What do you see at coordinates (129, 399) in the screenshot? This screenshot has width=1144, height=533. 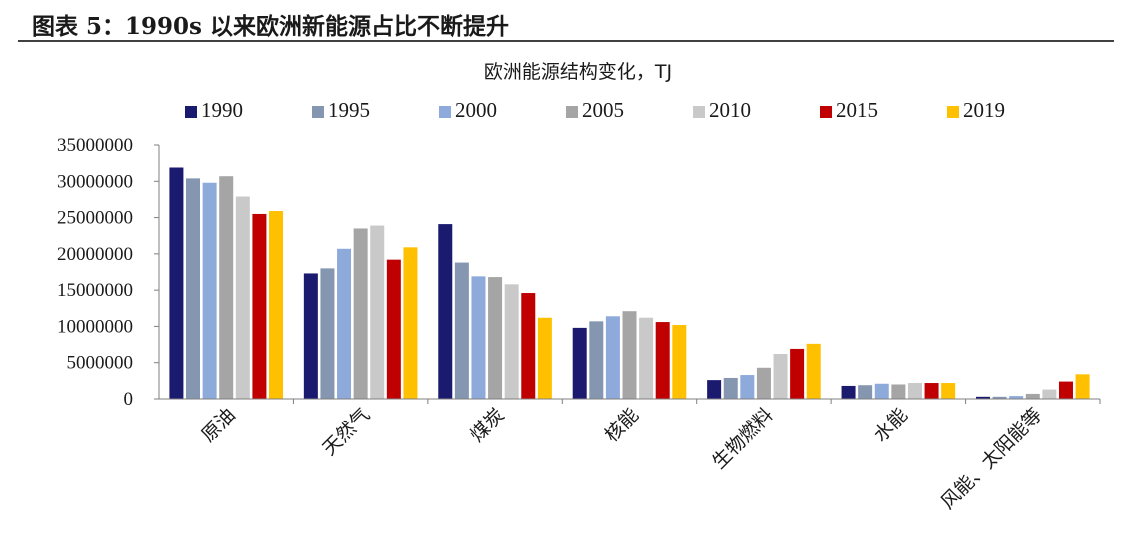 I see `y-tick-label: 0` at bounding box center [129, 399].